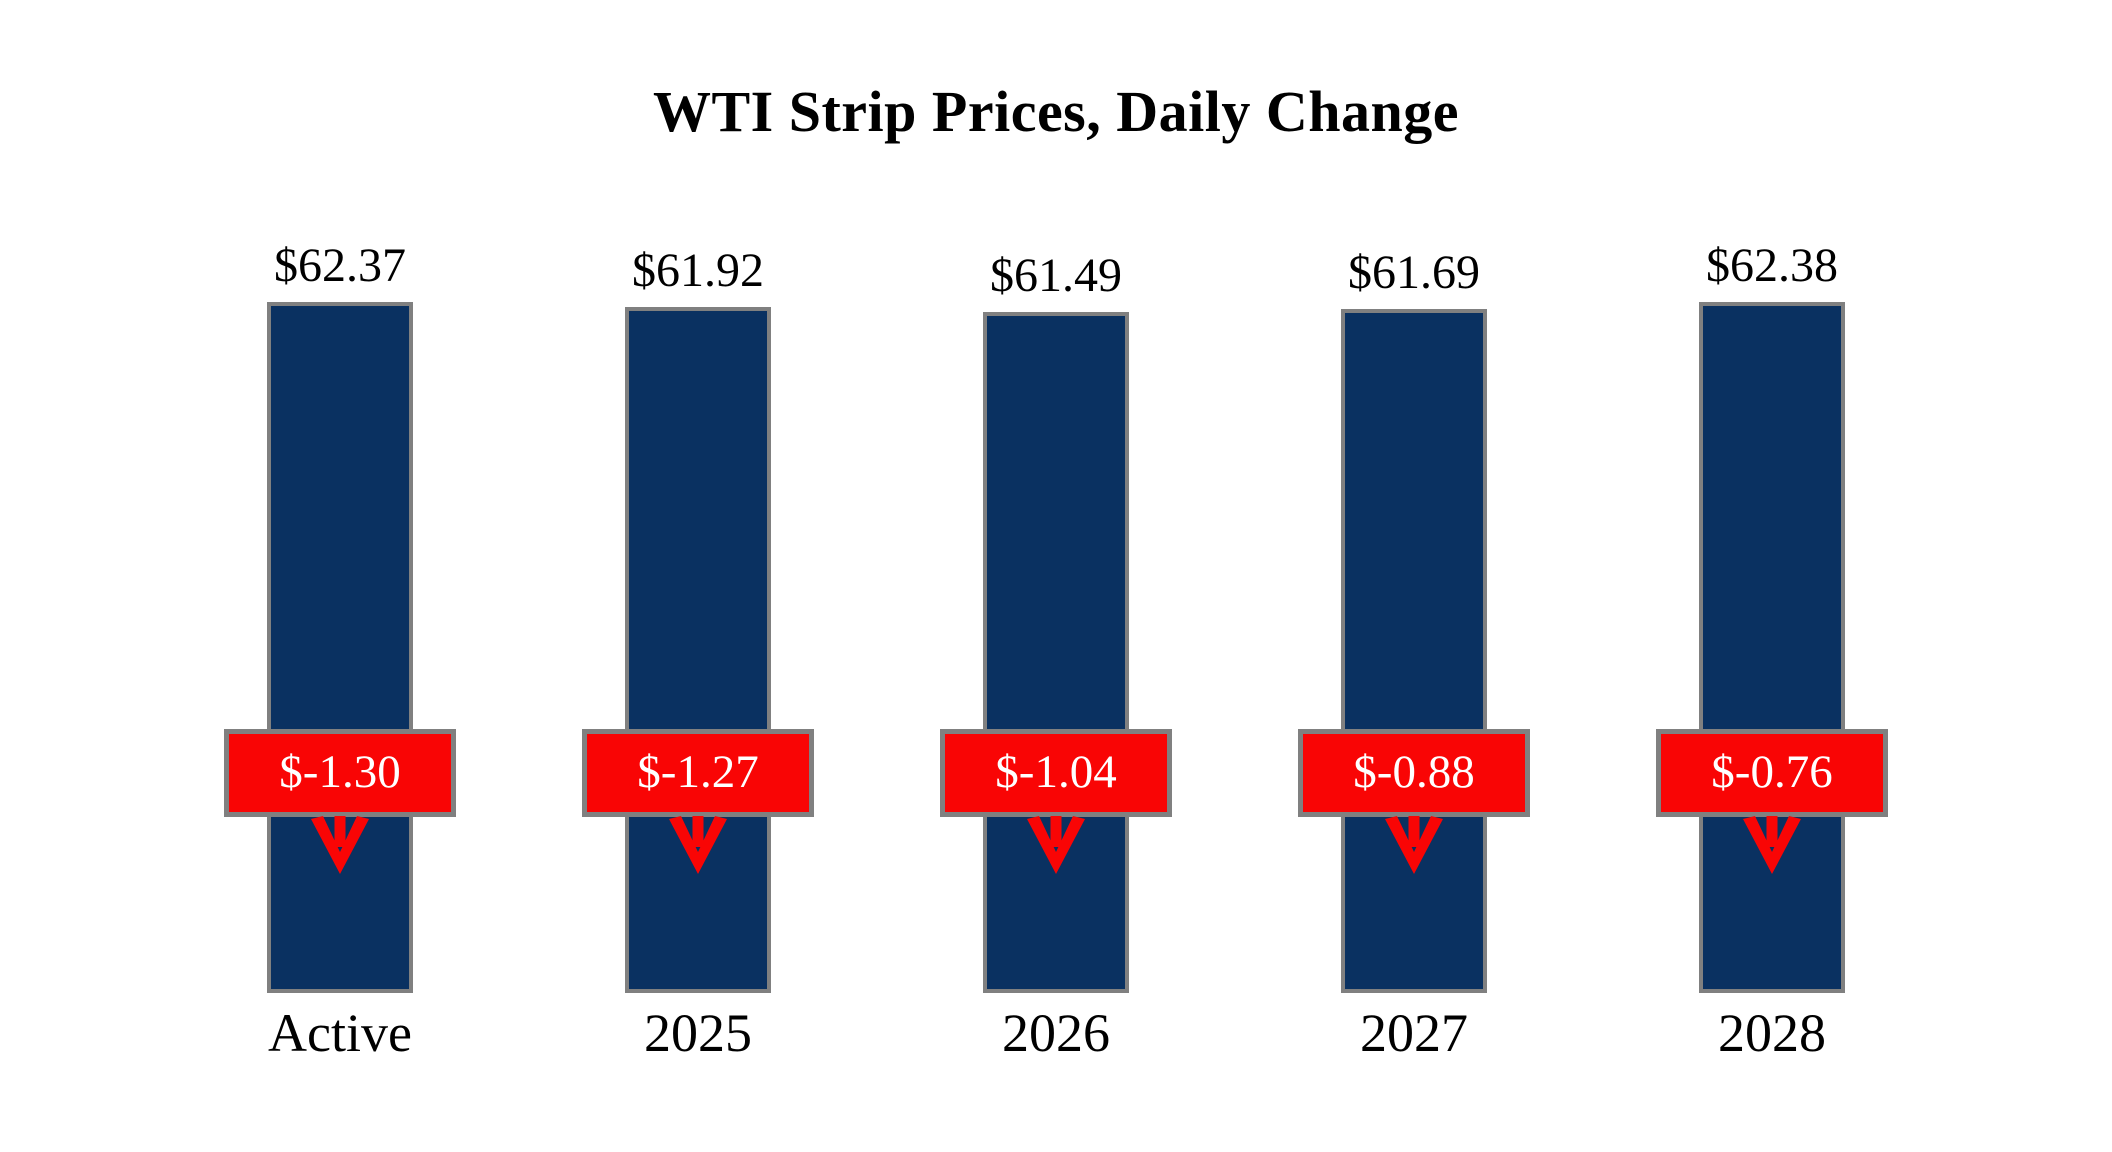 This screenshot has height=1152, width=2112. Describe the element at coordinates (1772, 265) in the screenshot. I see `bar-value-label: $62.38` at that location.